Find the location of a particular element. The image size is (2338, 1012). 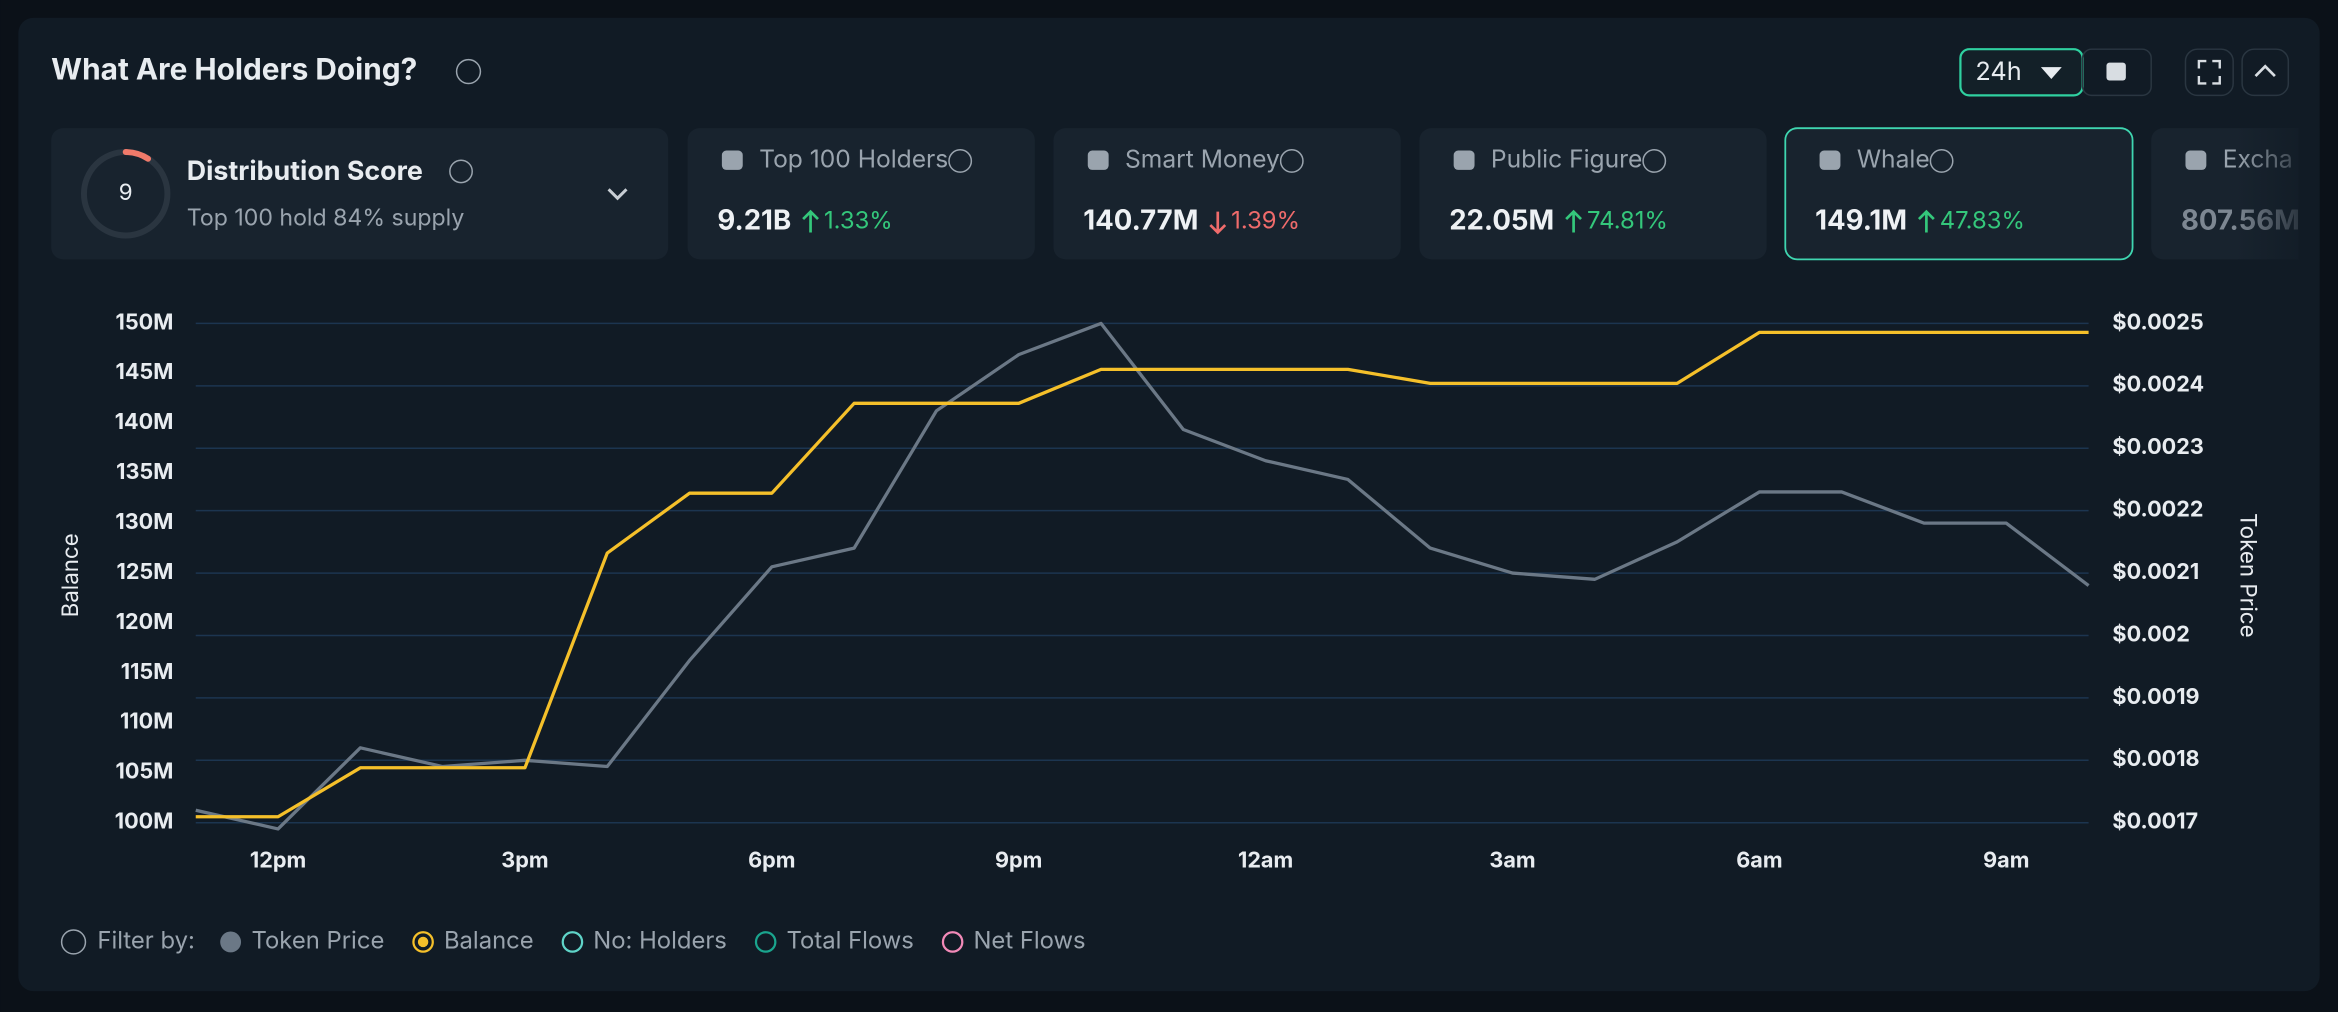

y2-tick-label: $0.0024 is located at coordinates (2158, 385).